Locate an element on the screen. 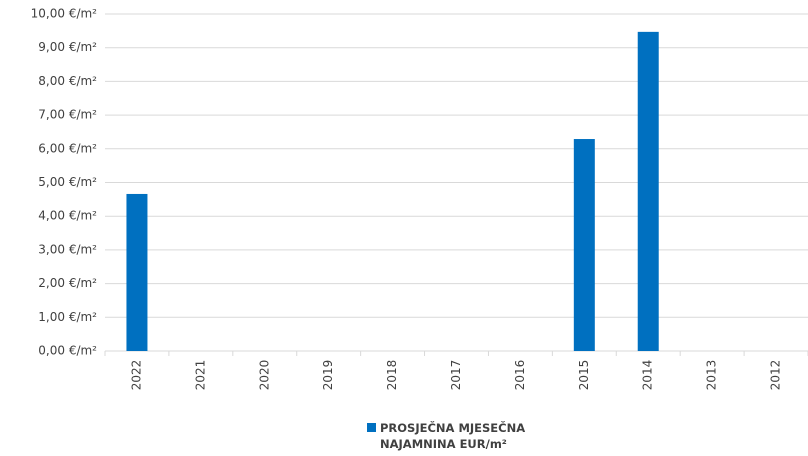 Image resolution: width=808 pixels, height=456 pixels. x-tick-label: 2013 is located at coordinates (712, 375).